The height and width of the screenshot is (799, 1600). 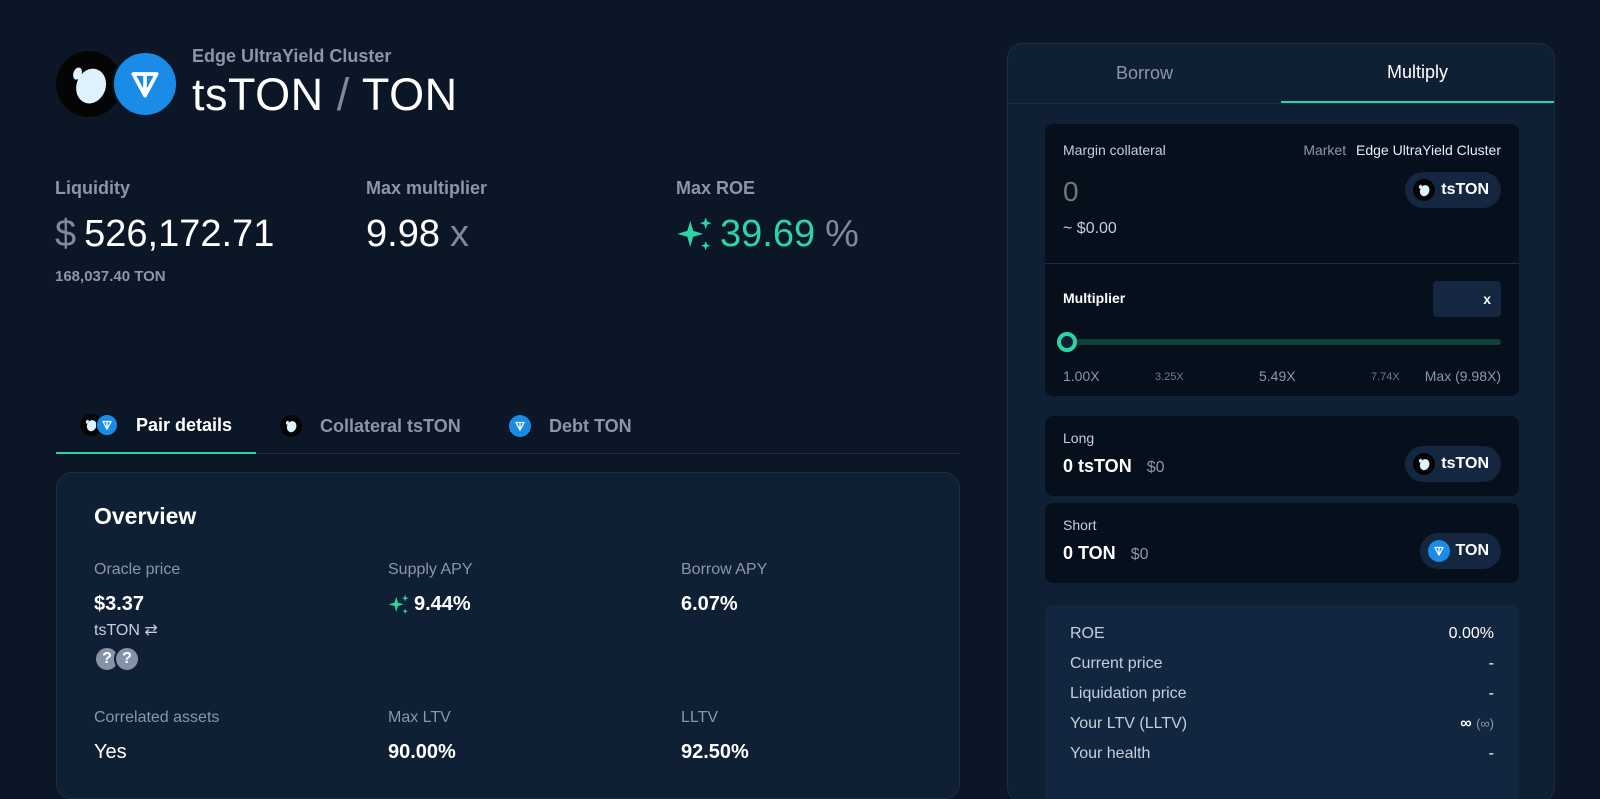 What do you see at coordinates (419, 717) in the screenshot?
I see `max-ltv-label: Max LTV` at bounding box center [419, 717].